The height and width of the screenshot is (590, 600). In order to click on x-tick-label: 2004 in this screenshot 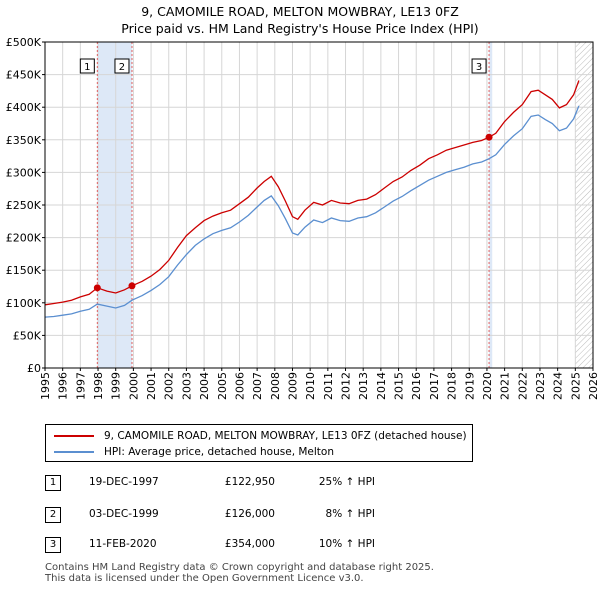, I will do `click(204, 386)`.